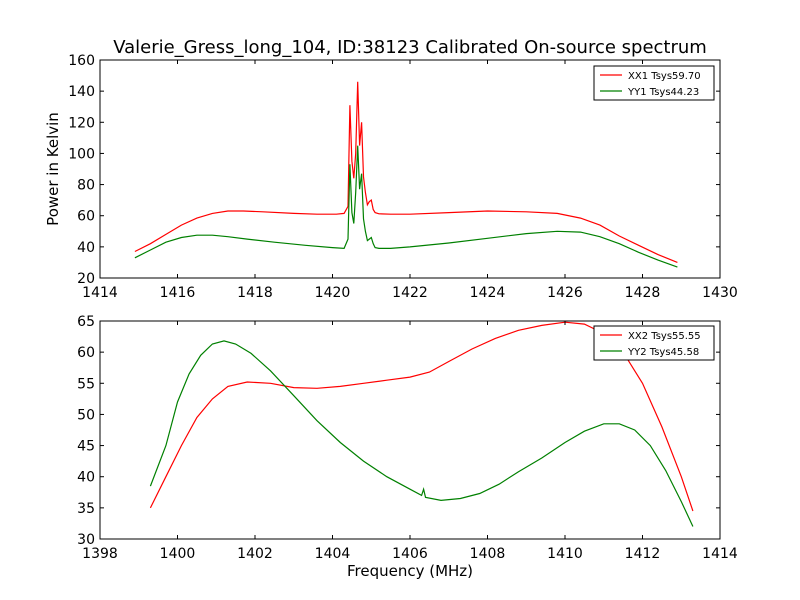 Image resolution: width=800 pixels, height=600 pixels. Describe the element at coordinates (643, 293) in the screenshot. I see `x-tick-label: 1428` at that location.